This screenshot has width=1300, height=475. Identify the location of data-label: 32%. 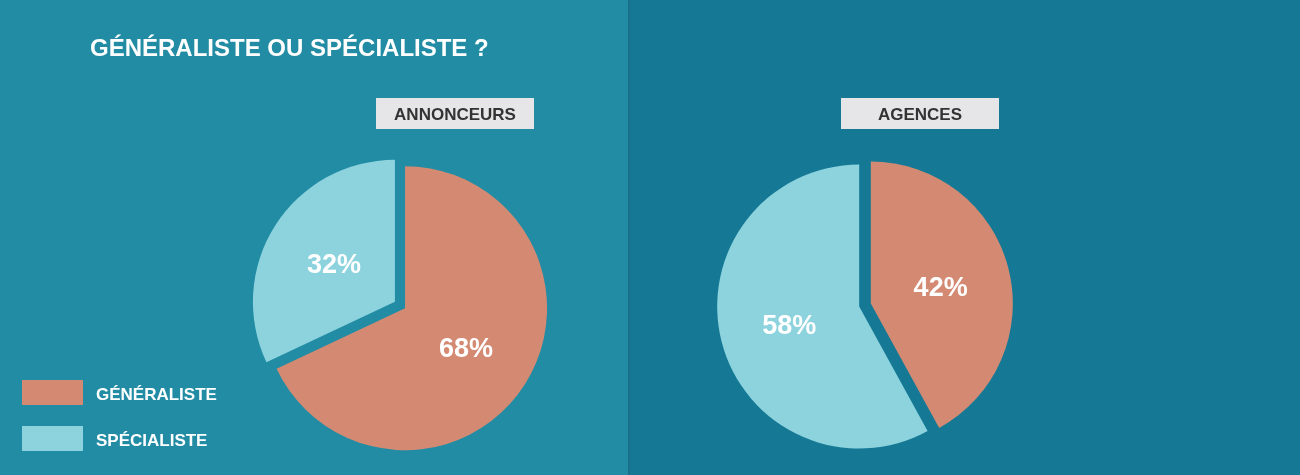
(334, 264).